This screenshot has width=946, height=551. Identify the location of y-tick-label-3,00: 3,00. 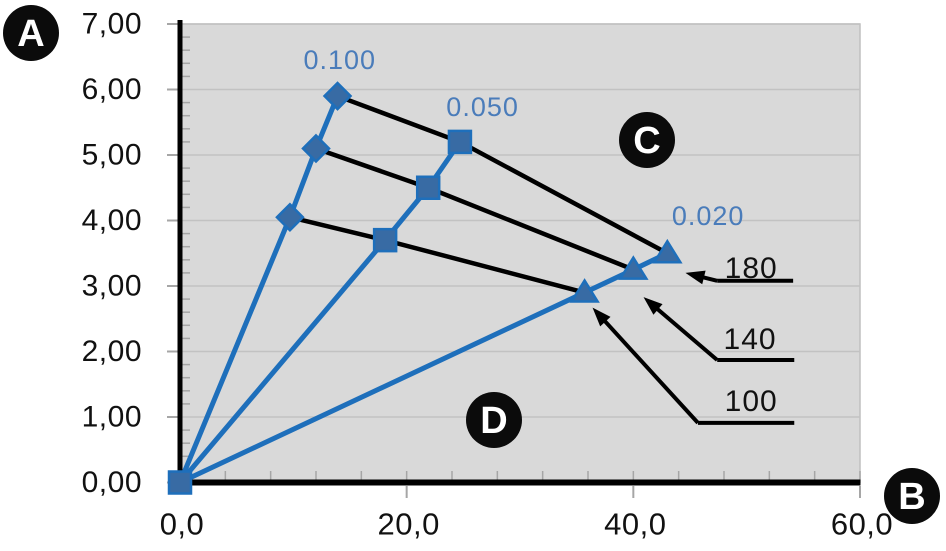
(112, 286).